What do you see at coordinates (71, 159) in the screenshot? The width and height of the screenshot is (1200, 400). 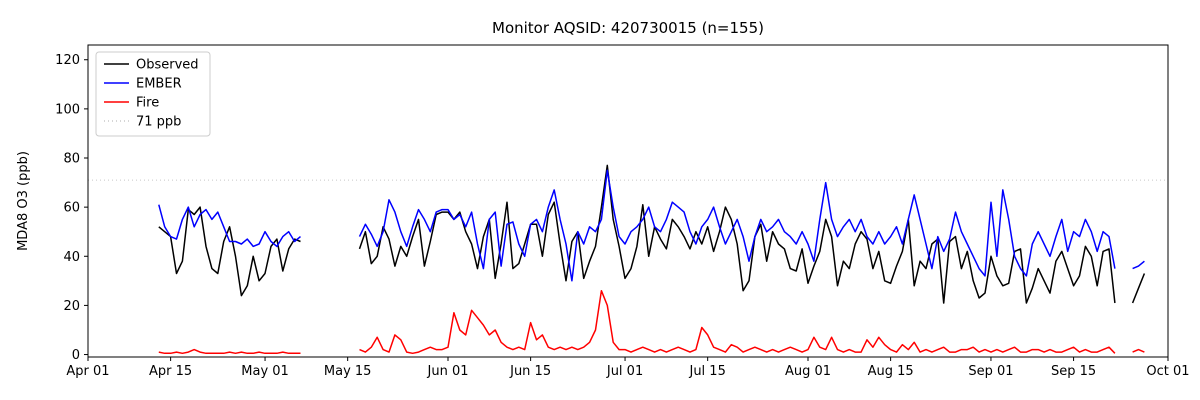 I see `y-tick-label: 80` at bounding box center [71, 159].